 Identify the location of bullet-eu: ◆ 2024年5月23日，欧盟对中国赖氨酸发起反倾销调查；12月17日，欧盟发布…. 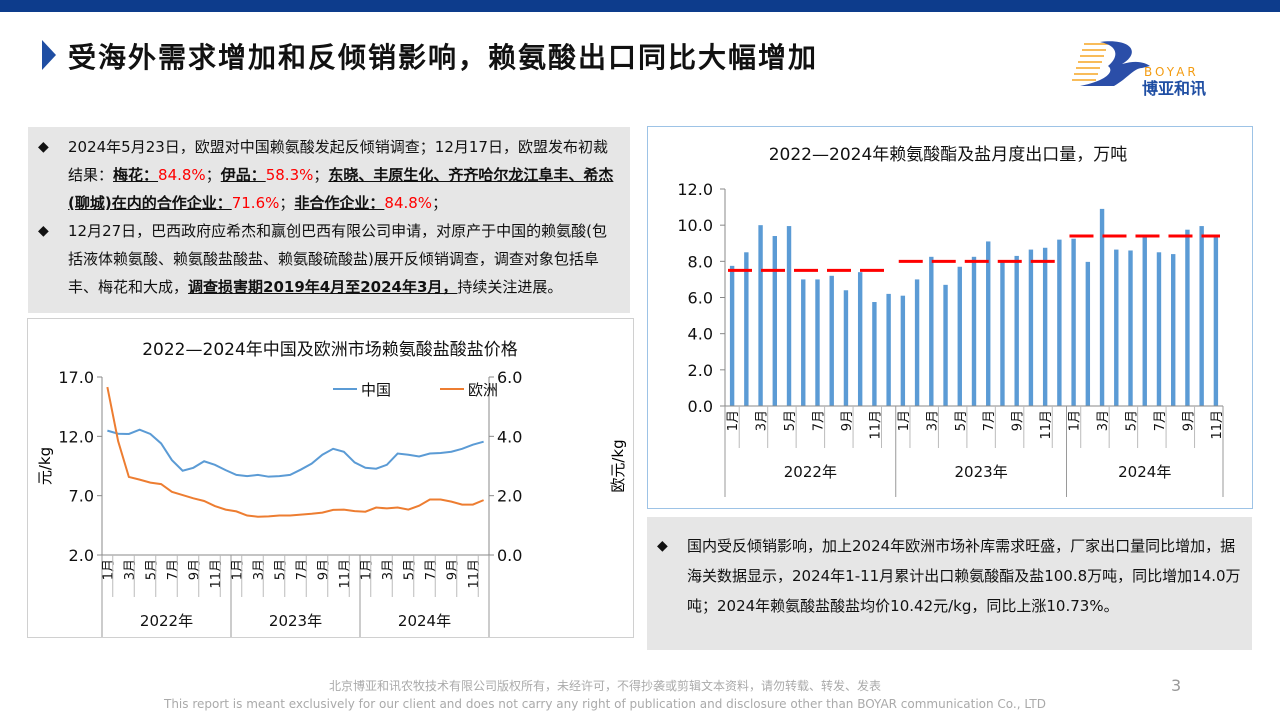
(325, 175).